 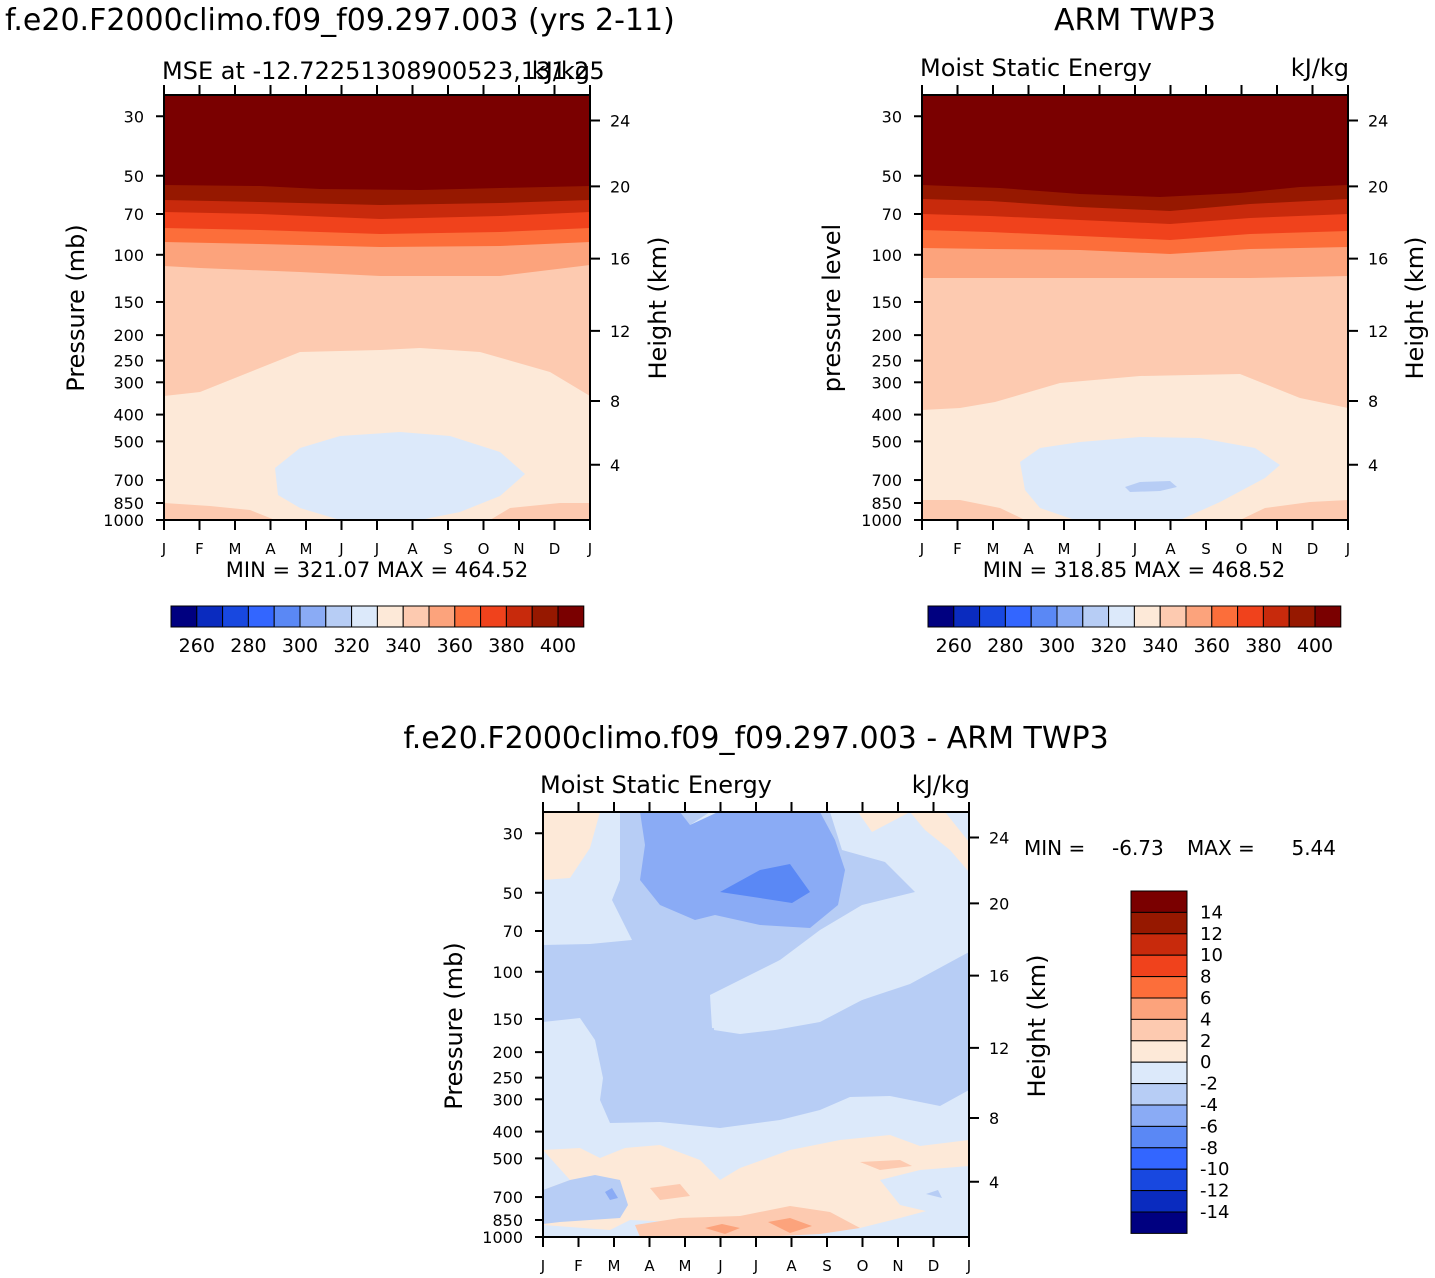 What do you see at coordinates (1294, 510) in the screenshot?
I see `obs-band-surface-right` at bounding box center [1294, 510].